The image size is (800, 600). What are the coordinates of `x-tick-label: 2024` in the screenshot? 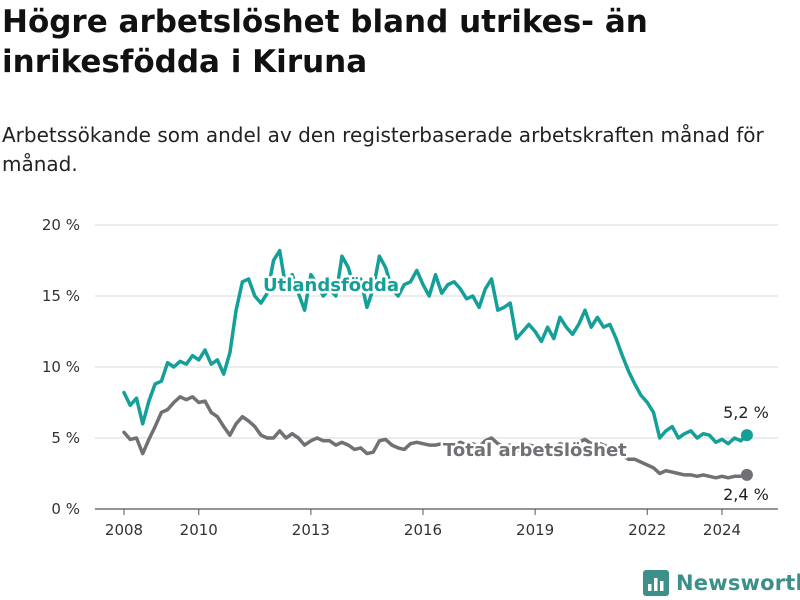 It's located at (722, 530).